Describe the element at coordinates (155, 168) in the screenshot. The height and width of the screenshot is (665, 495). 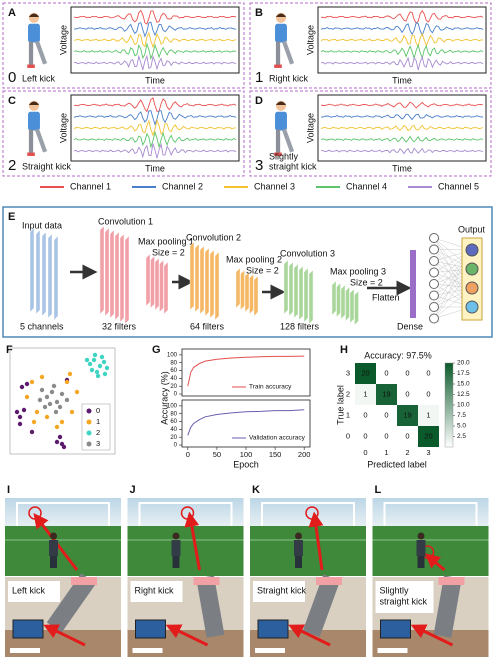
I see `x-axis-label: Time` at that location.